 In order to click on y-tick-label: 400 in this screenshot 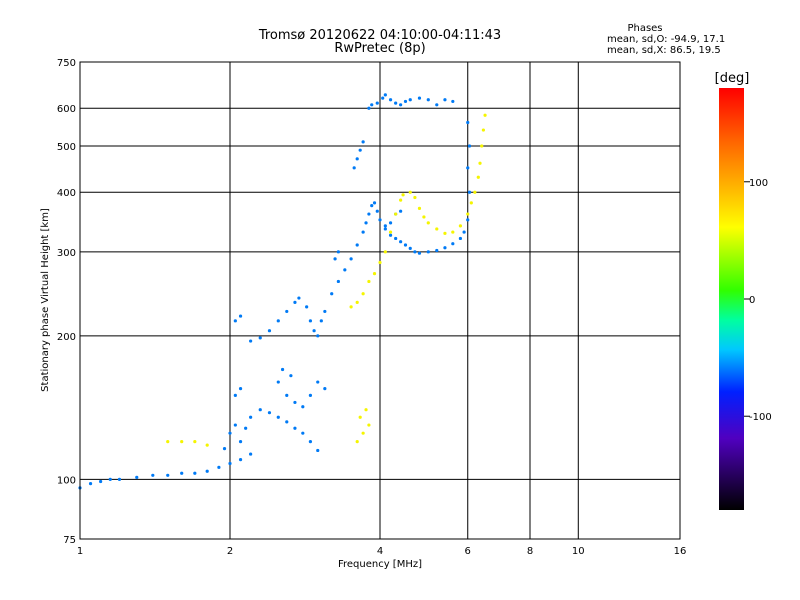, I will do `click(66, 193)`.